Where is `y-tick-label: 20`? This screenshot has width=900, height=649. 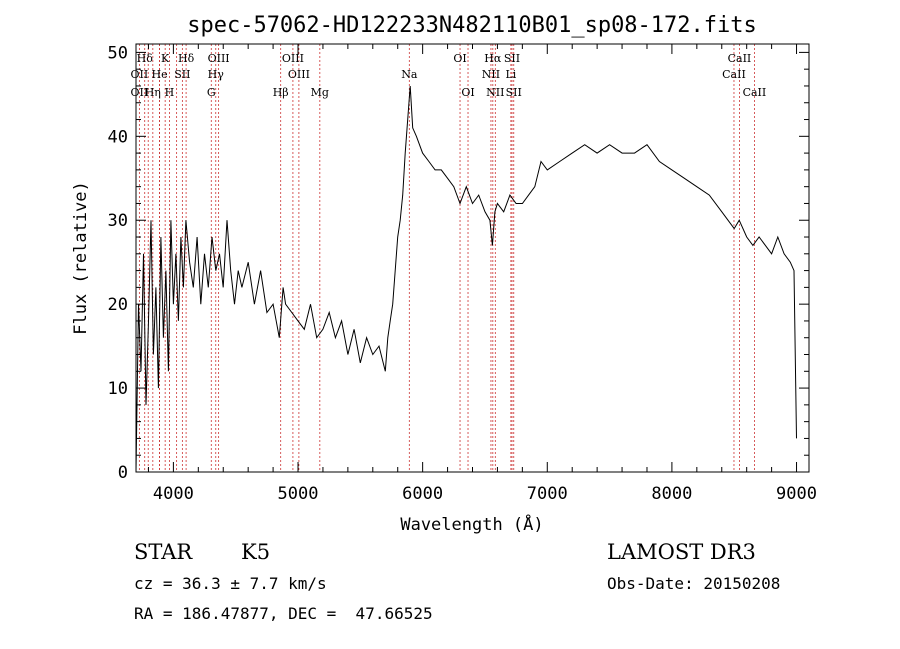
y-tick-label: 20 is located at coordinates (118, 305).